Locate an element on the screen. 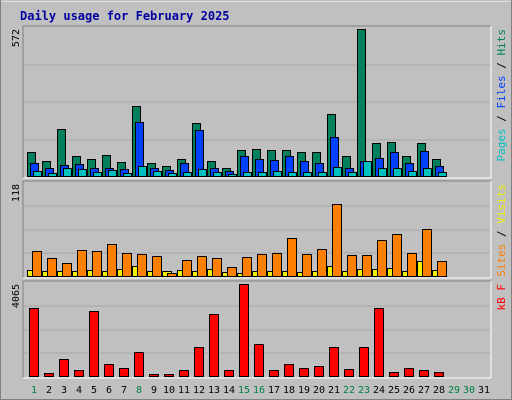 This screenshot has width=512, height=400. x-tick-label: 2 is located at coordinates (49, 390).